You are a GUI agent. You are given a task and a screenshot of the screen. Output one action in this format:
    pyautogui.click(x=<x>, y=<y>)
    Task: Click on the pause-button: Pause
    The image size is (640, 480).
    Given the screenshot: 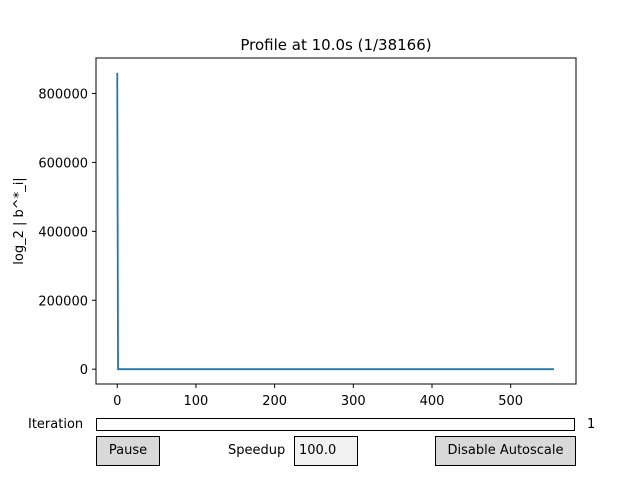 What is the action you would take?
    pyautogui.click(x=128, y=451)
    